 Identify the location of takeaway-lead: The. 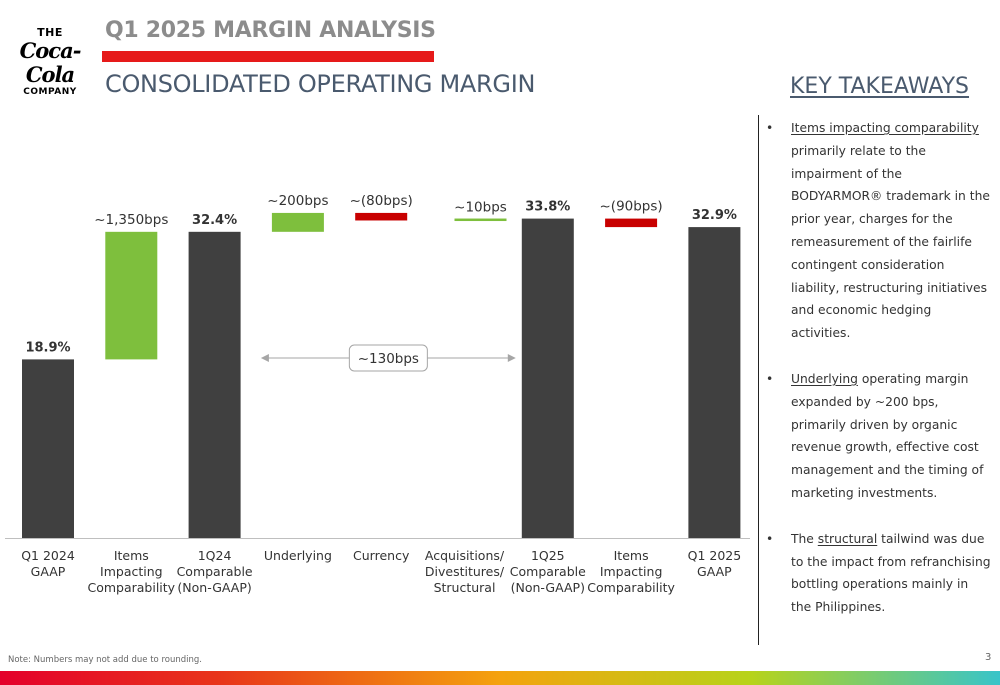
(804, 538).